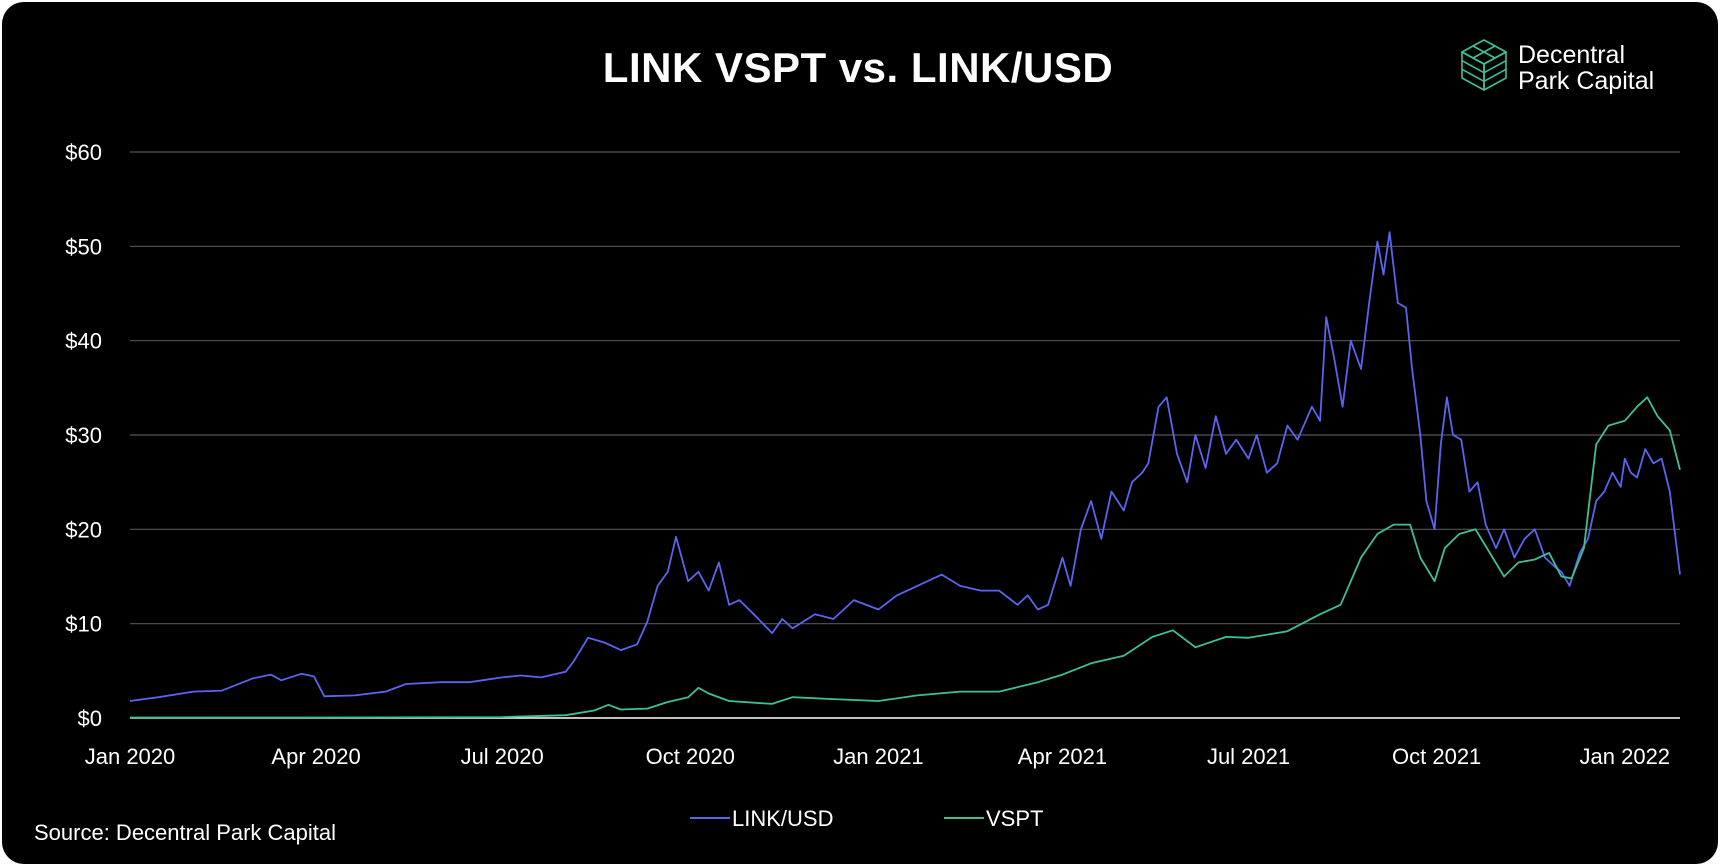 The image size is (1720, 866). What do you see at coordinates (1571, 55) in the screenshot?
I see `logo-line-1: Decentral` at bounding box center [1571, 55].